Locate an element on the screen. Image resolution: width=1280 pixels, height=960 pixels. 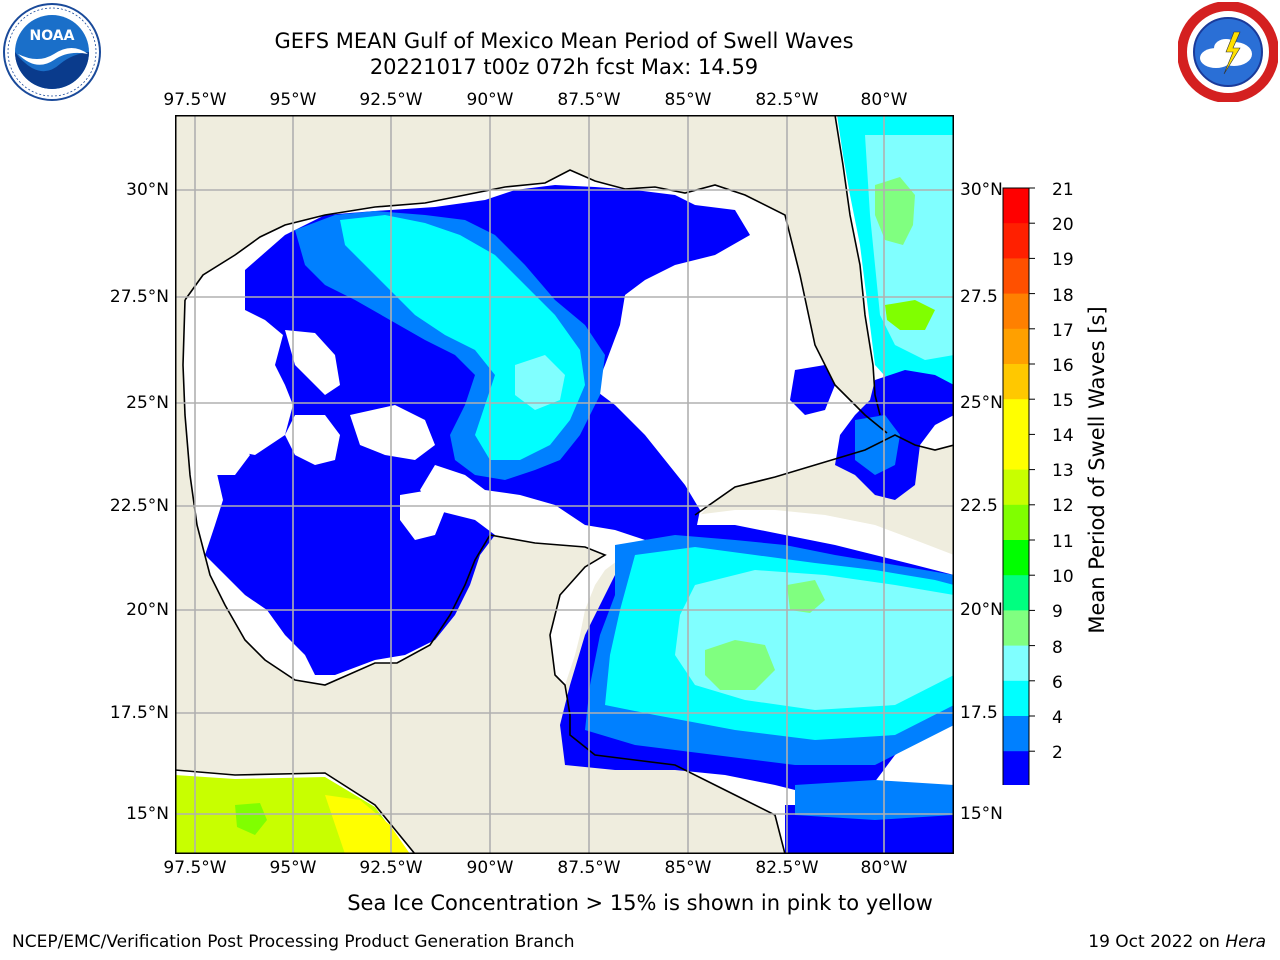
lat-label: 17.5 is located at coordinates (979, 713).